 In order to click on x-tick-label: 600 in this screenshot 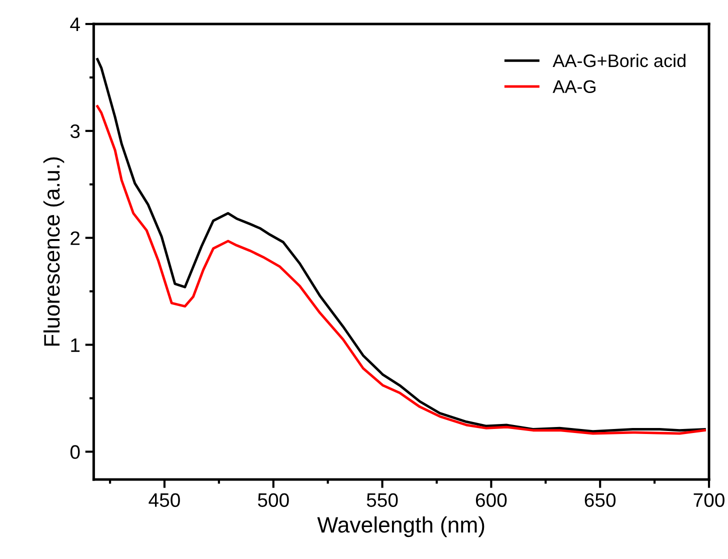, I will do `click(491, 500)`.